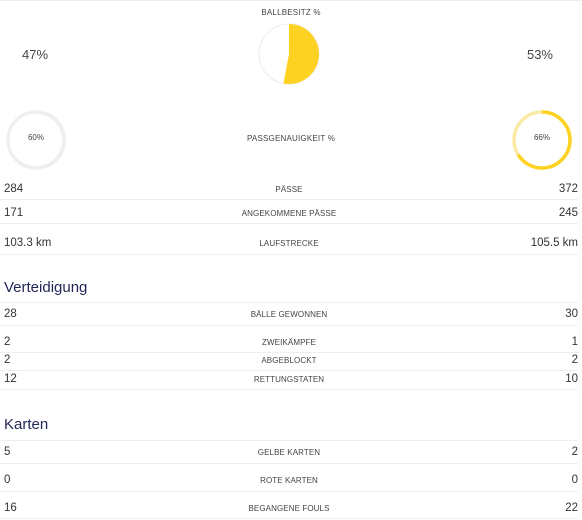 The width and height of the screenshot is (582, 520). What do you see at coordinates (28, 243) in the screenshot?
I see `stat-home-value: 103.3 km` at bounding box center [28, 243].